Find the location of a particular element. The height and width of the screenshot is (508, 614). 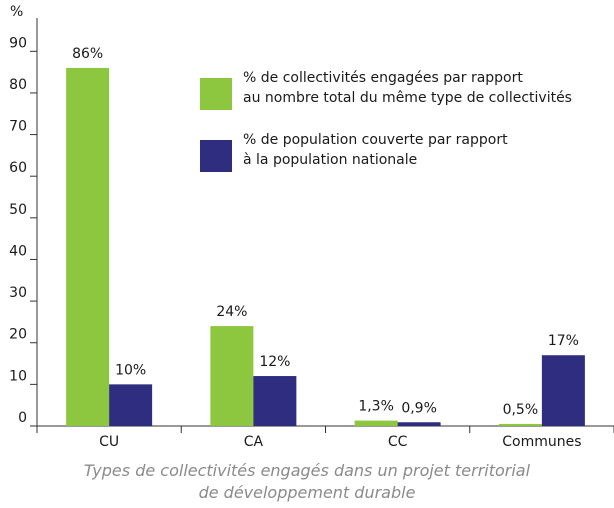

y-axis-label: % is located at coordinates (16, 12).